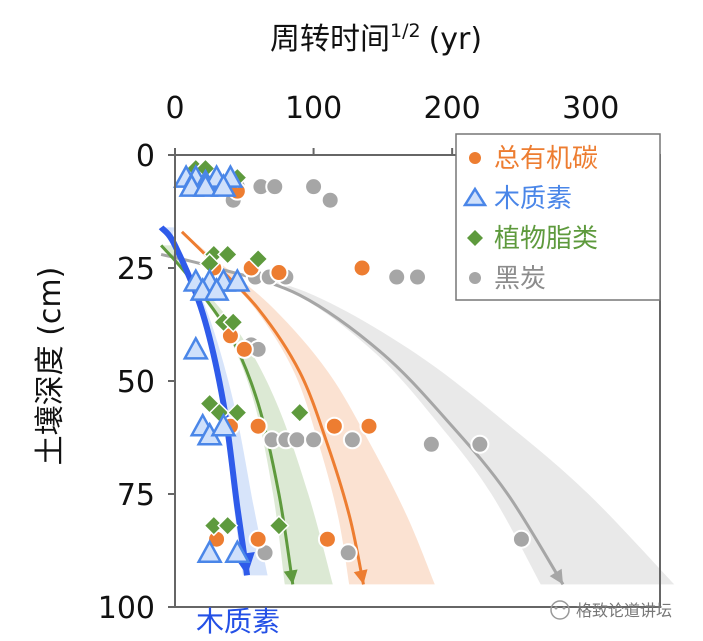 The width and height of the screenshot is (703, 641). Describe the element at coordinates (405, 31) in the screenshot. I see `x-axis-title-sup: 1/2` at that location.